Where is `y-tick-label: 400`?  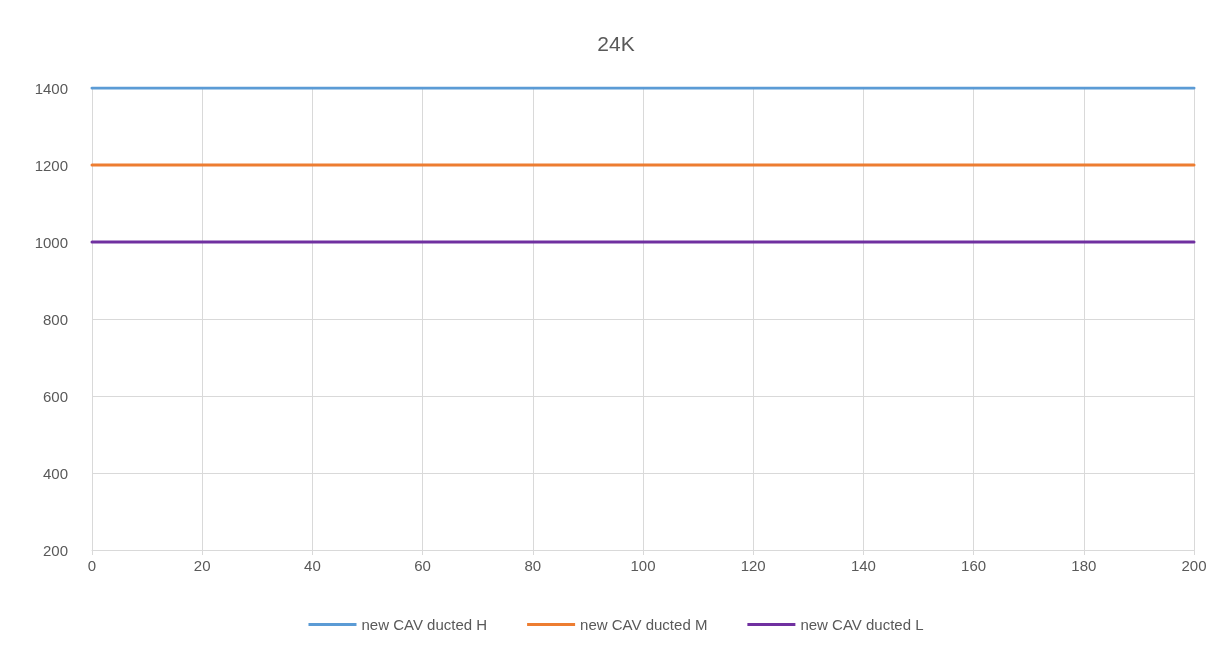
y-tick-label: 400 is located at coordinates (55, 473).